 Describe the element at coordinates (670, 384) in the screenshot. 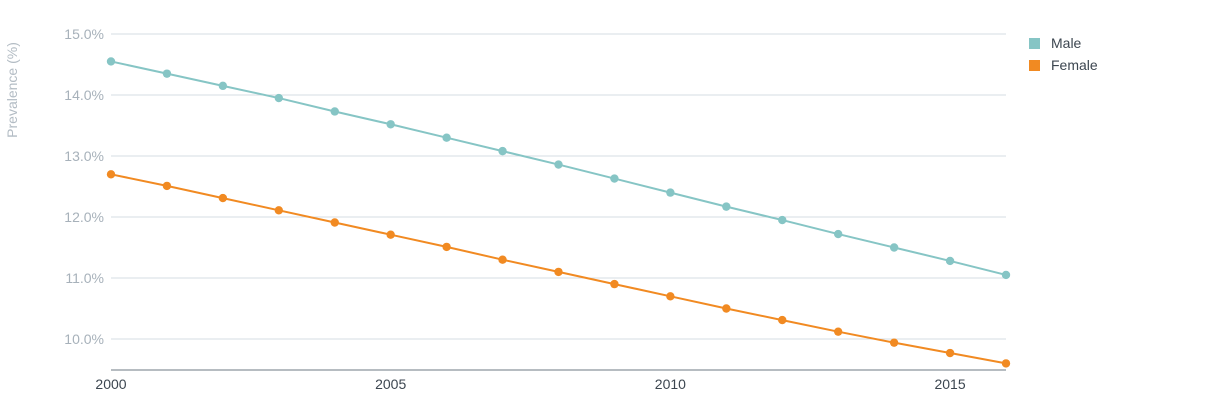

I see `x-tick-label: 2010` at that location.